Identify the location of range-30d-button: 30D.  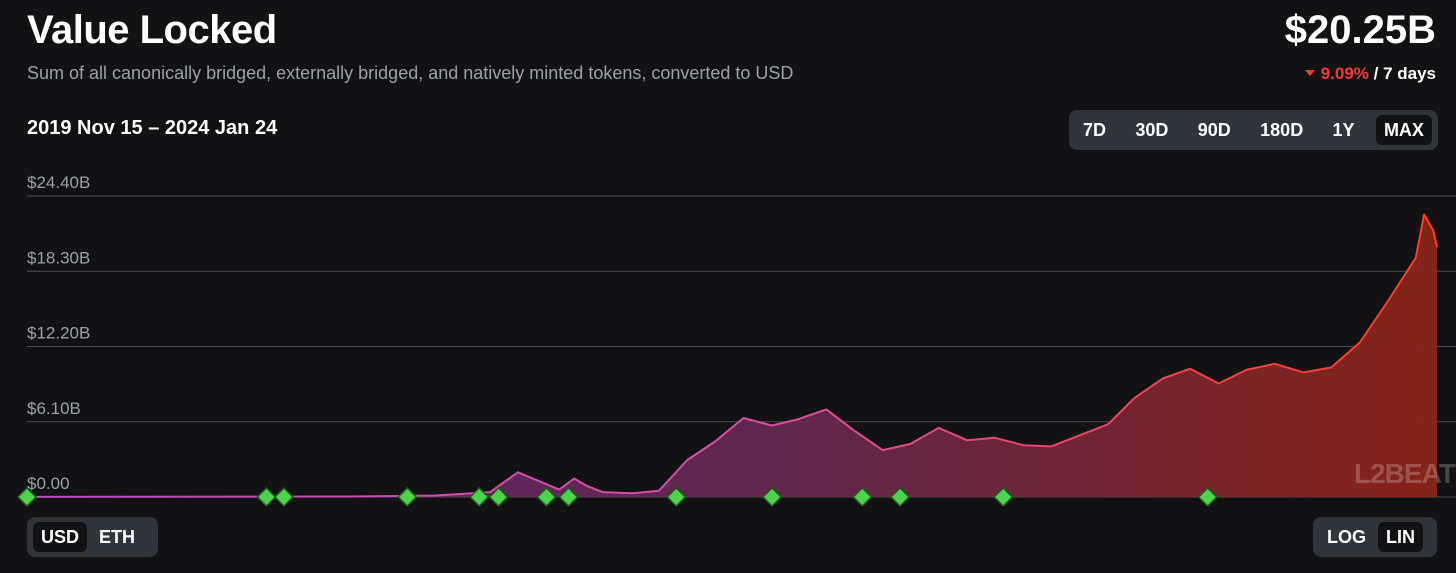
(1152, 130).